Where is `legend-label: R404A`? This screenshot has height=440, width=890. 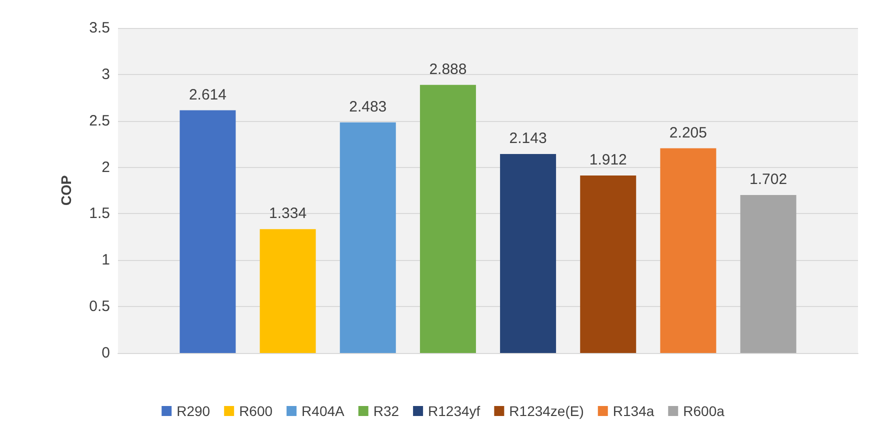
legend-label: R404A is located at coordinates (324, 411).